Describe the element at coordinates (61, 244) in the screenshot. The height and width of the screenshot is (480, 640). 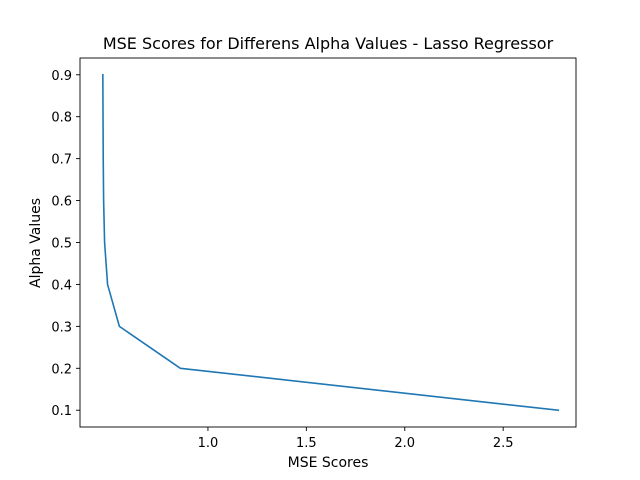
I see `y-tick-label: 0.5` at that location.